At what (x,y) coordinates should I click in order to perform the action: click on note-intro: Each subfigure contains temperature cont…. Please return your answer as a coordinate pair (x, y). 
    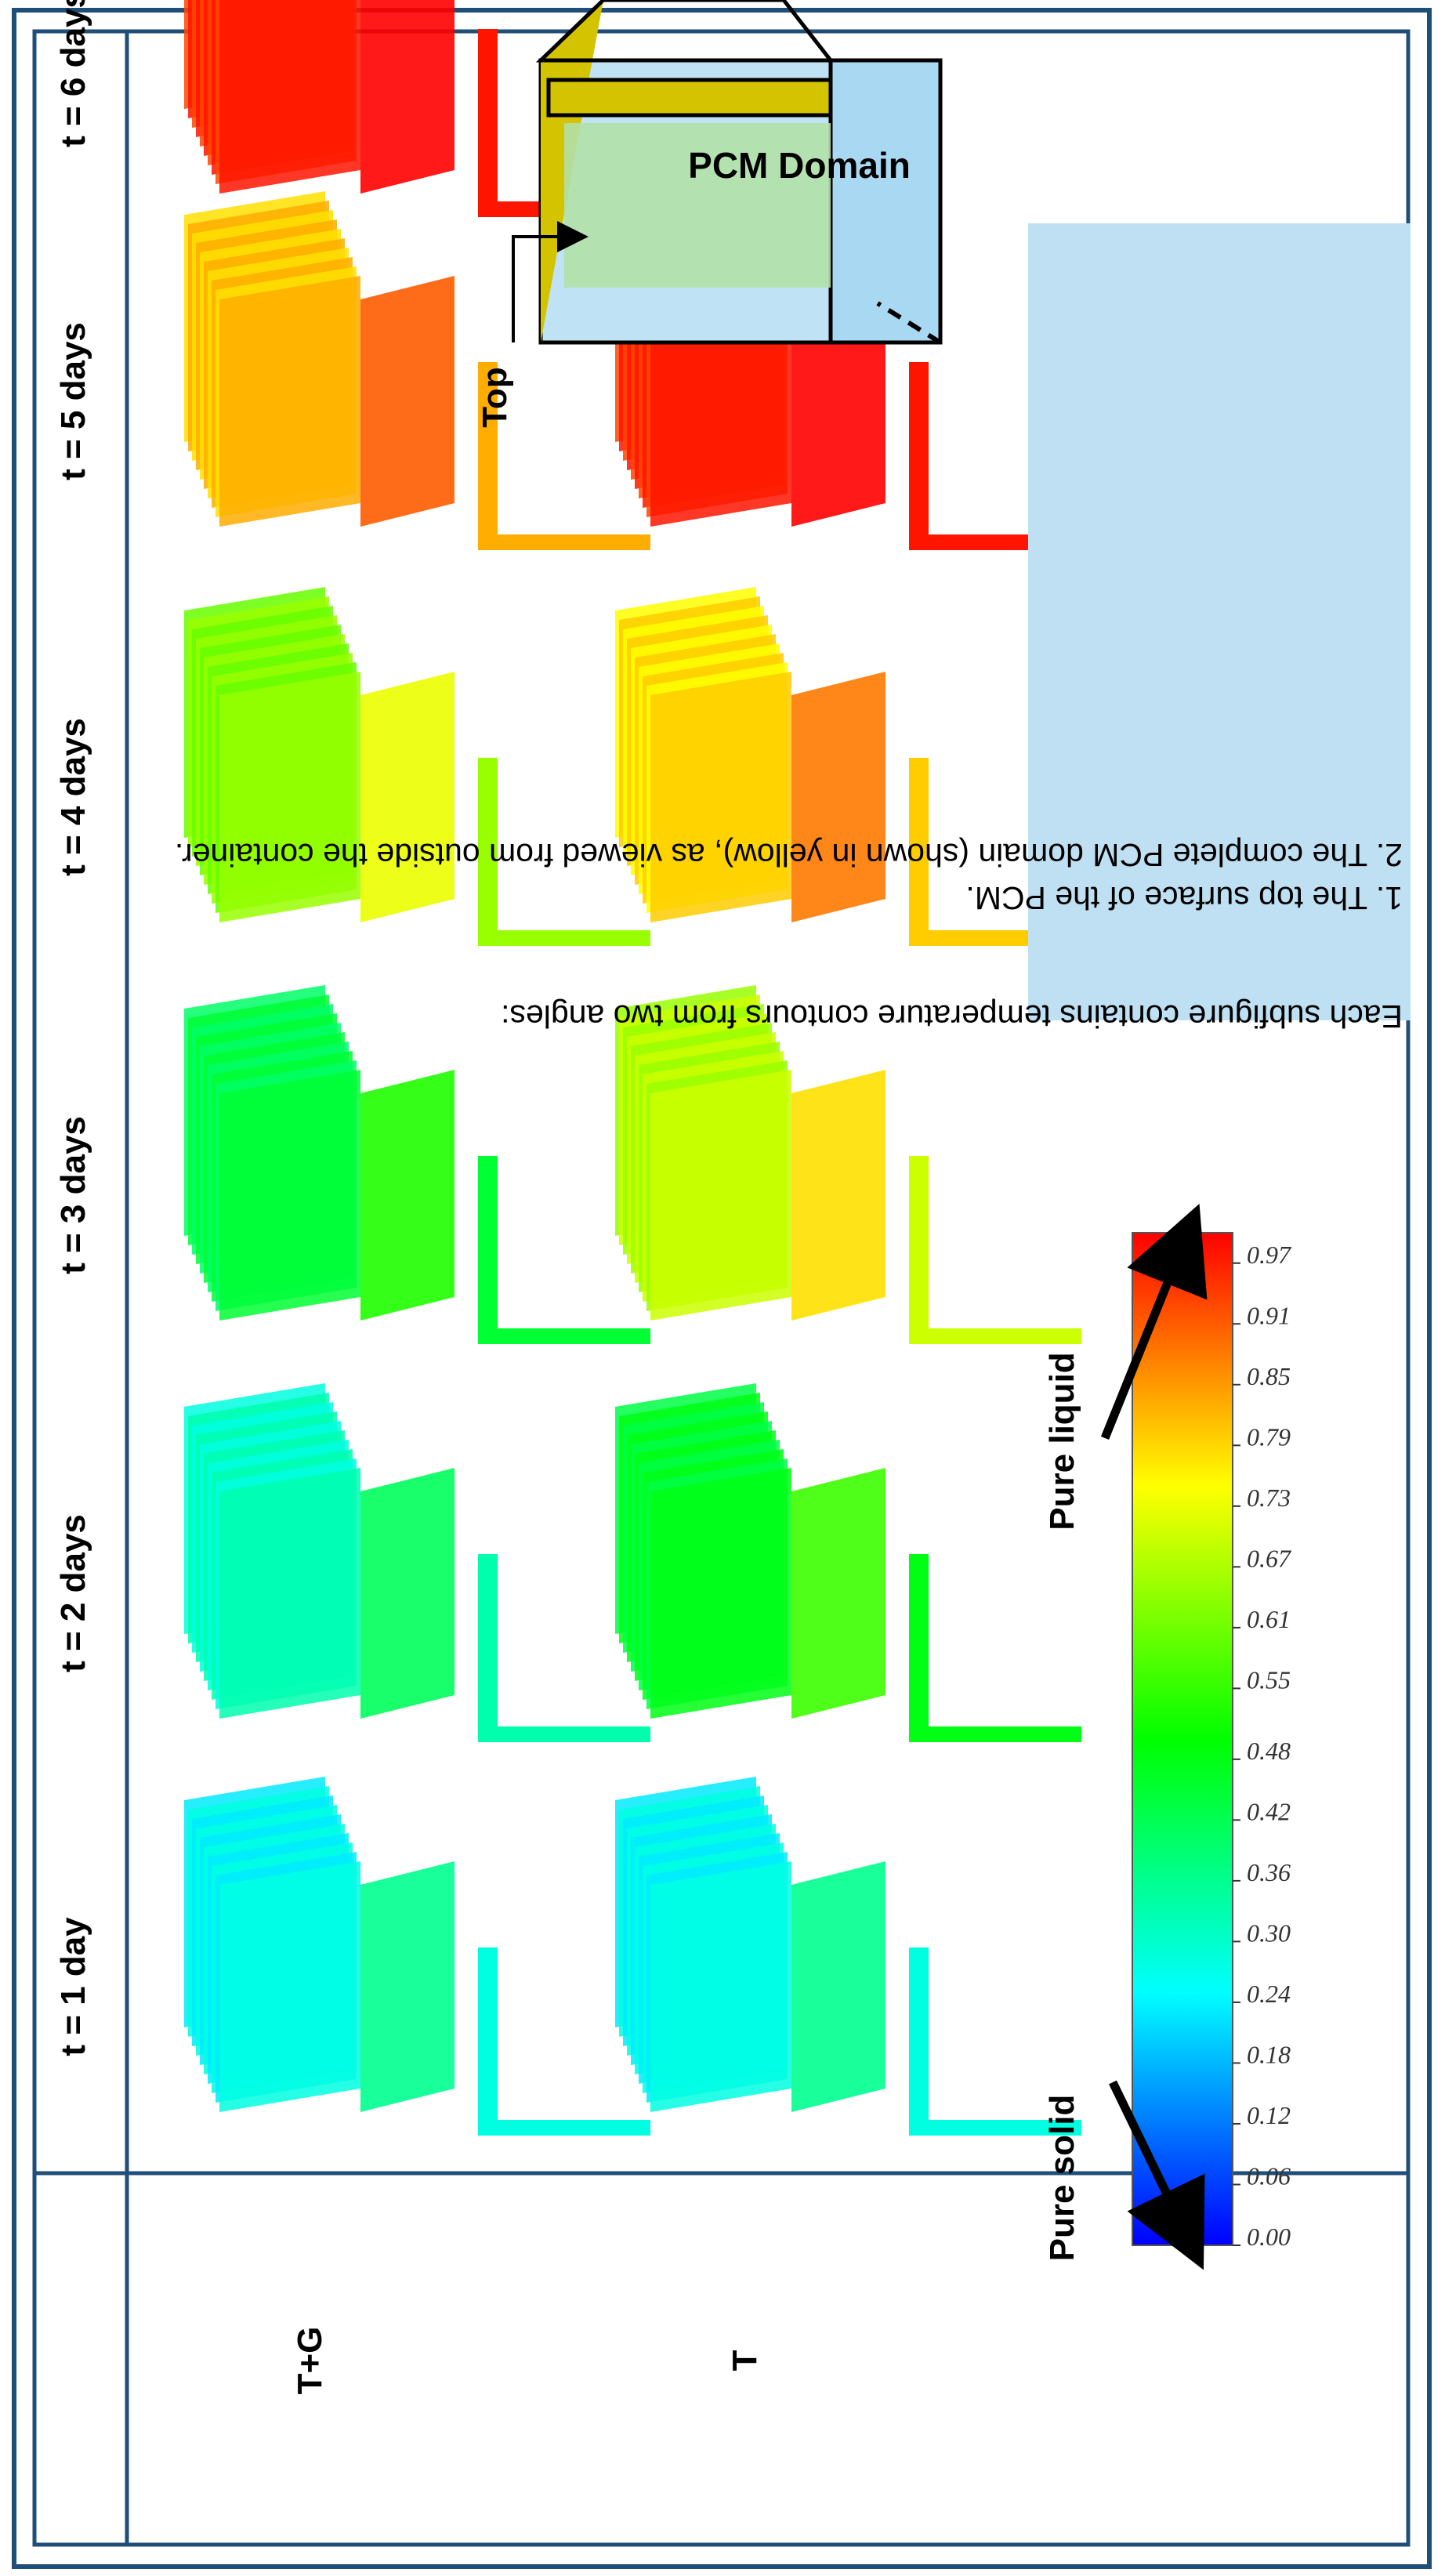
    Looking at the image, I should click on (952, 1016).